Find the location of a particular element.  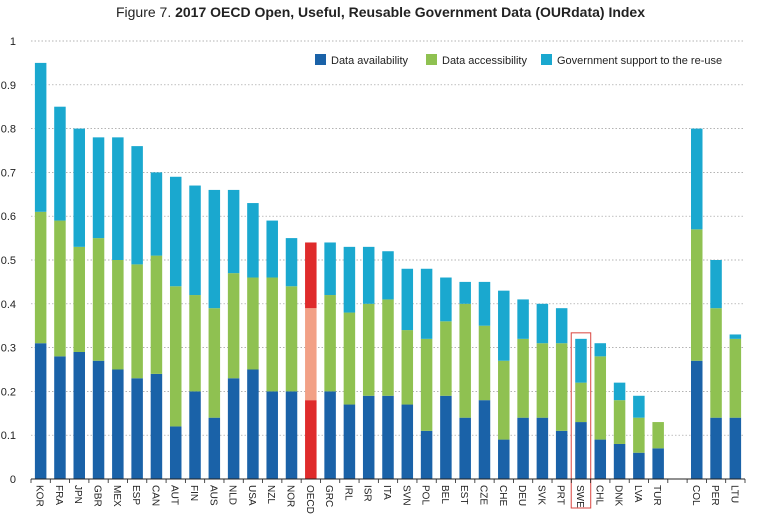

x-tick-label-GRC: GRC is located at coordinates (328, 496).